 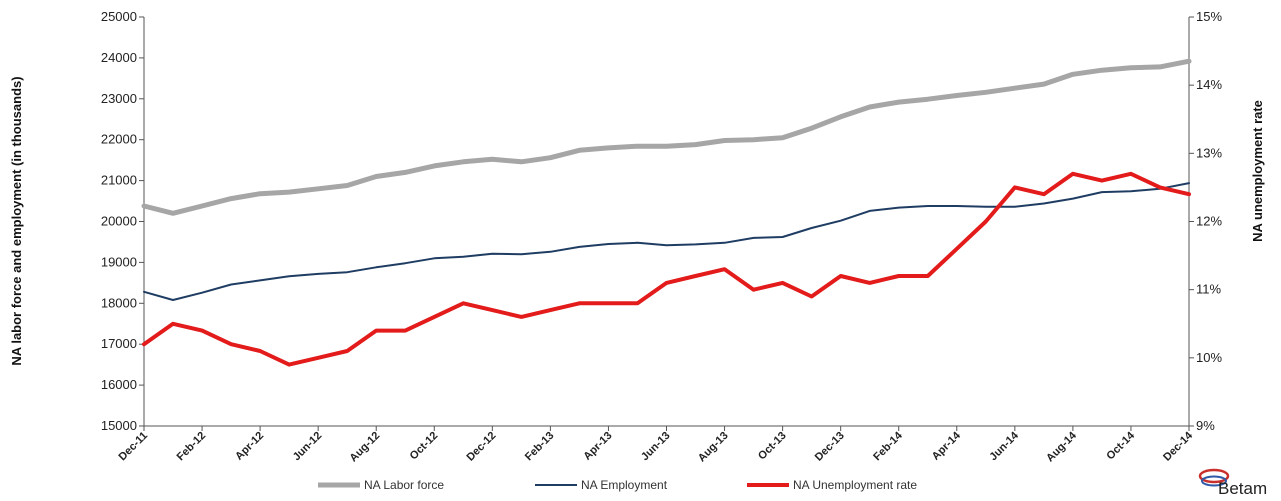 I want to click on right-tick-label: 15%, so click(x=1209, y=16).